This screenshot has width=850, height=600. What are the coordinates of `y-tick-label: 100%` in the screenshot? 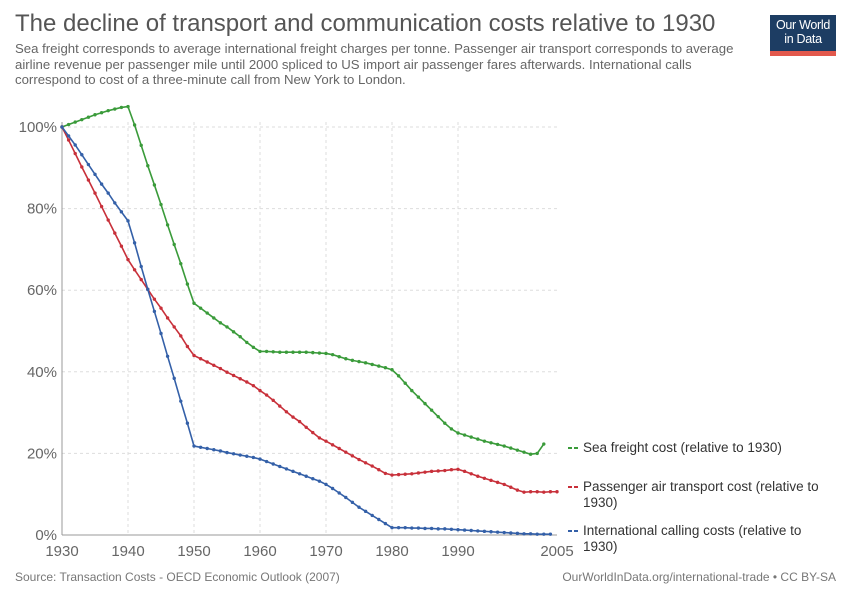 It's located at (38, 127).